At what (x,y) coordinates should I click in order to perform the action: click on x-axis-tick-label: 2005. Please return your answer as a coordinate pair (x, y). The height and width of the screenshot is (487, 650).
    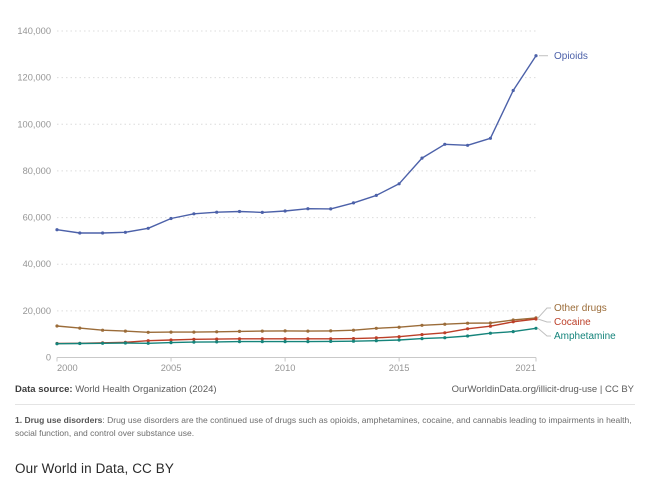
    Looking at the image, I should click on (171, 368).